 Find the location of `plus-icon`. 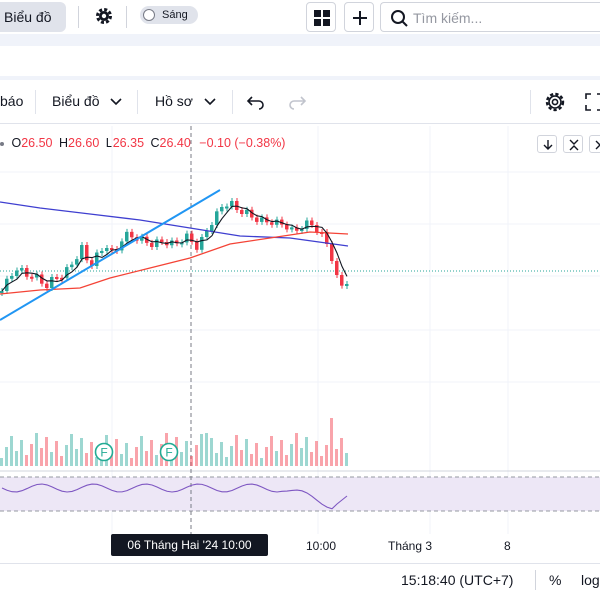

plus-icon is located at coordinates (360, 18).